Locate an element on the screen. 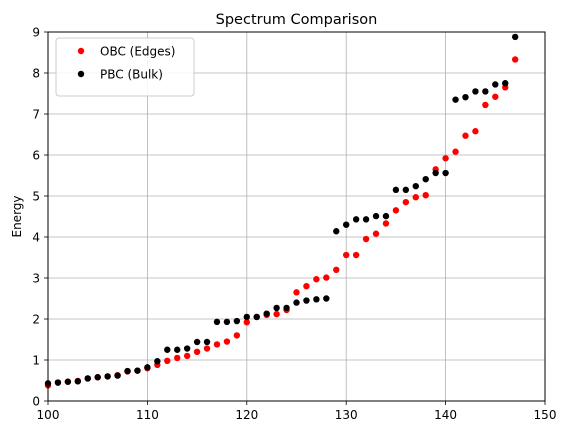  y-tick-label: 8 is located at coordinates (36, 73).